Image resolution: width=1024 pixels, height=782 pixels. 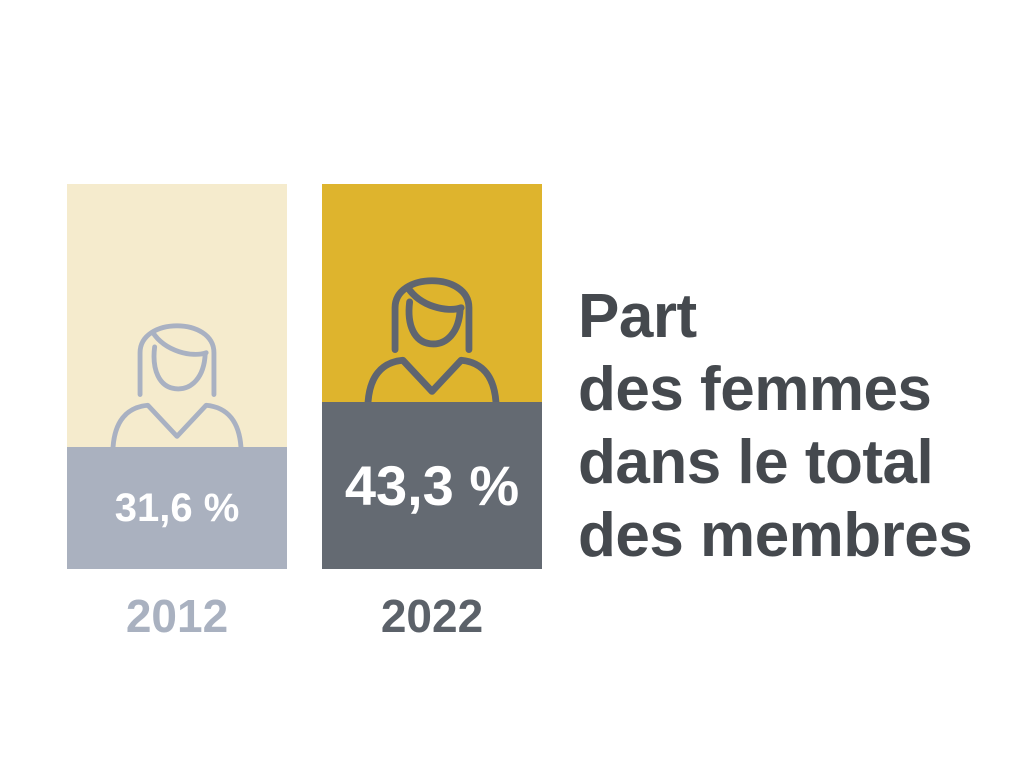 What do you see at coordinates (177, 616) in the screenshot?
I see `year-label-2012: 2012` at bounding box center [177, 616].